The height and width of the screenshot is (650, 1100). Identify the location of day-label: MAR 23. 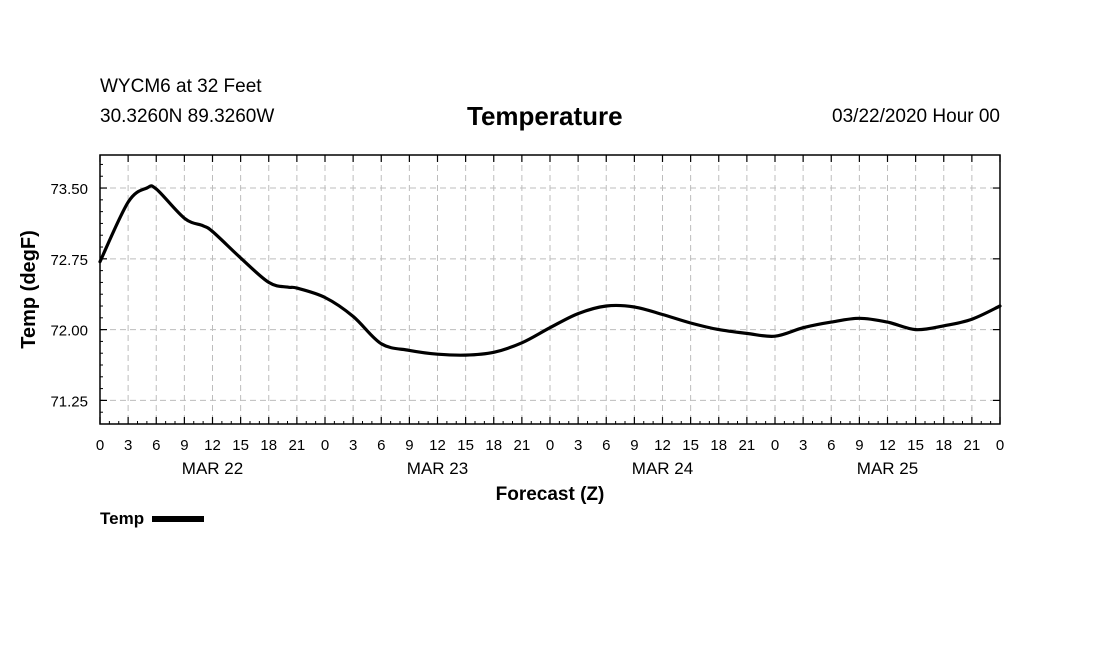
(437, 468).